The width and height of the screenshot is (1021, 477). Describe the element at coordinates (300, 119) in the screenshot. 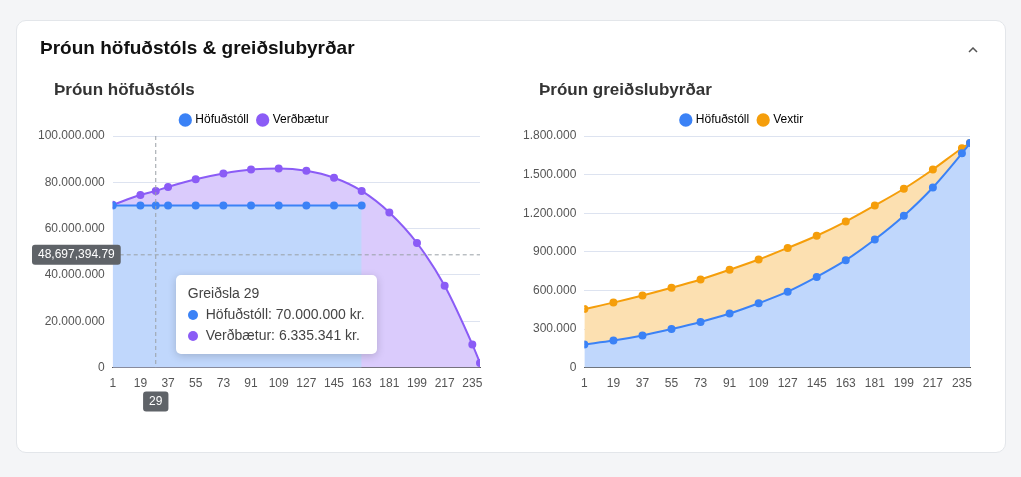

I see `legend-label: Verðbætur` at that location.